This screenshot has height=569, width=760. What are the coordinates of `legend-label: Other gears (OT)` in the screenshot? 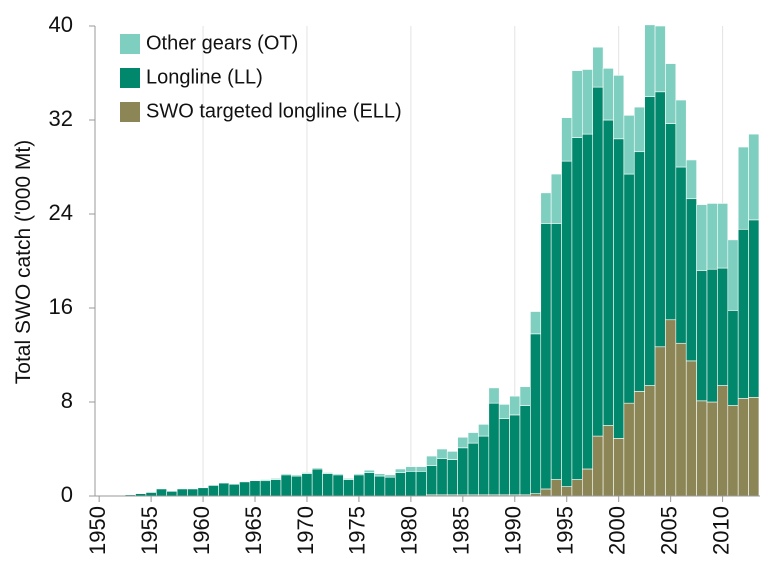 It's located at (222, 43).